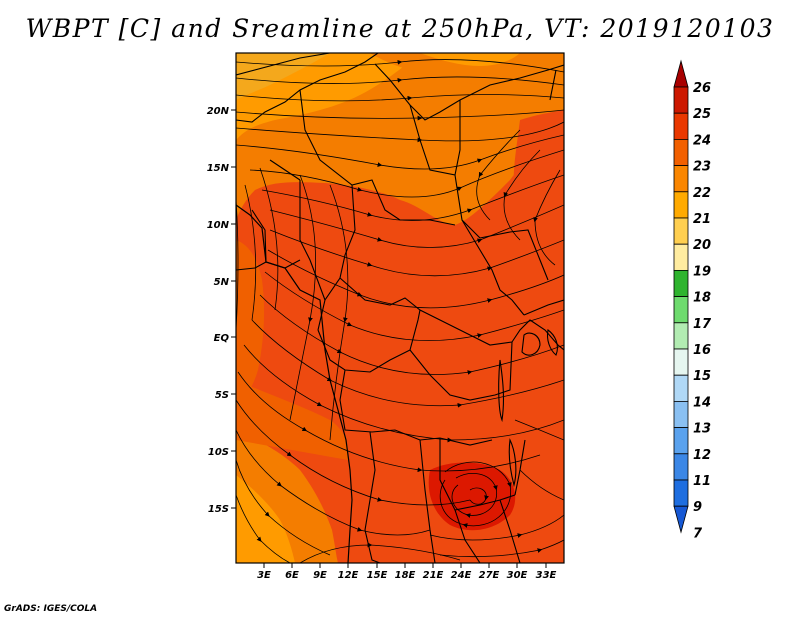 The width and height of the screenshot is (800, 618). What do you see at coordinates (218, 225) in the screenshot?
I see `lat-tick-label: 10N` at bounding box center [218, 225].